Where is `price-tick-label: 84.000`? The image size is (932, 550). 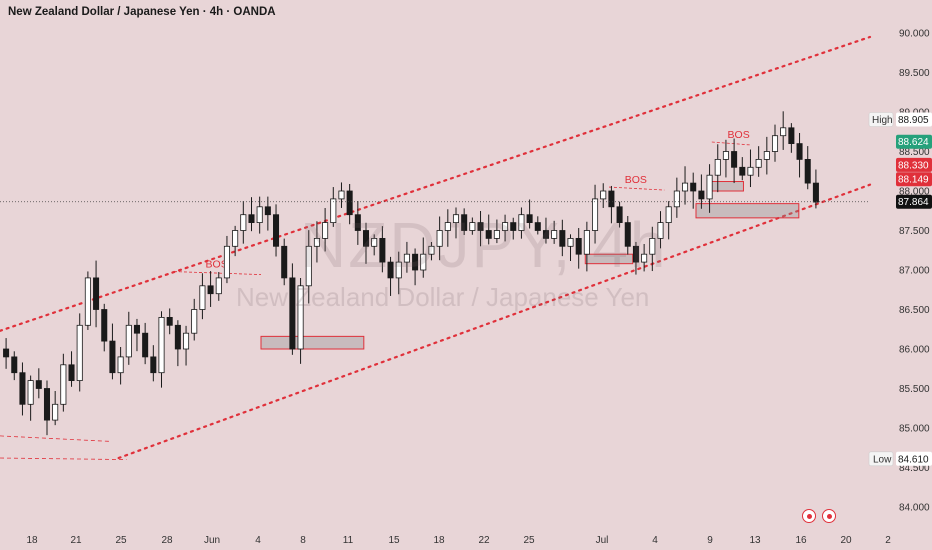 price-tick-label: 84.000 is located at coordinates (914, 508).